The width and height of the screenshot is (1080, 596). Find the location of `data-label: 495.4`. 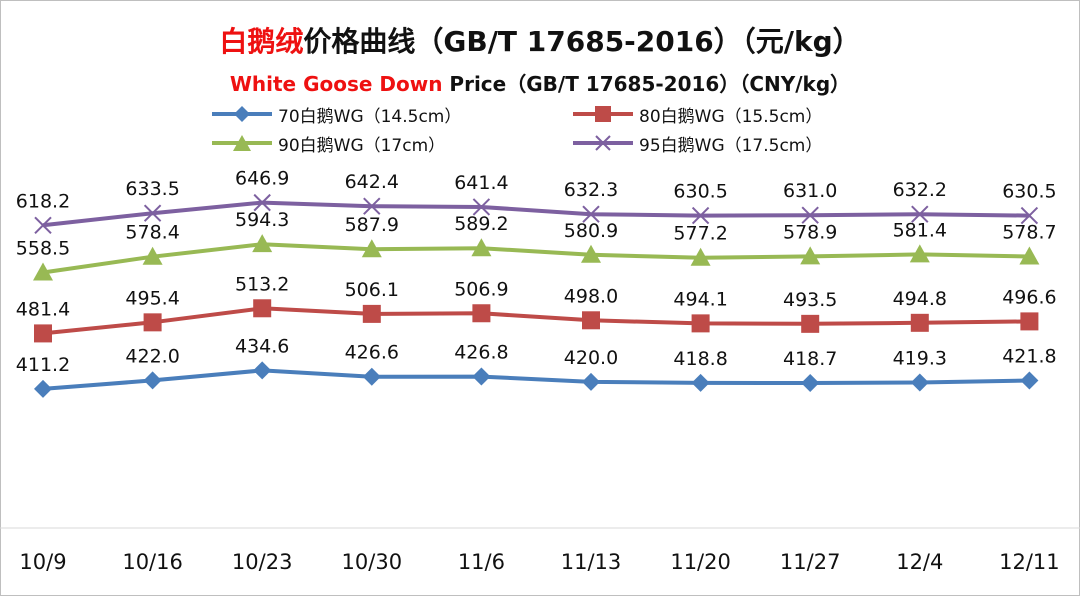

data-label: 495.4 is located at coordinates (152, 298).